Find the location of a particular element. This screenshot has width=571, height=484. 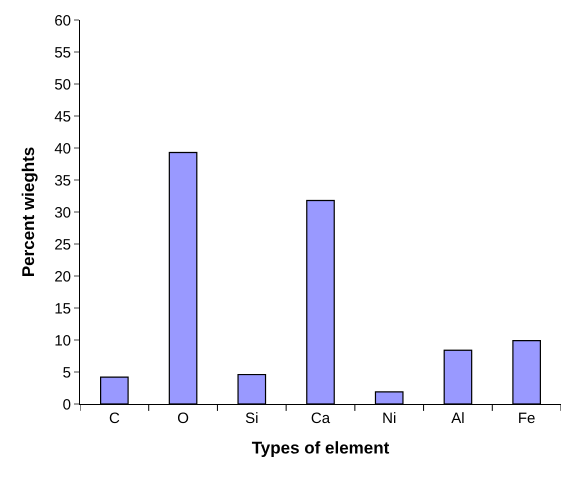

x-tick-label: Fe is located at coordinates (527, 418).